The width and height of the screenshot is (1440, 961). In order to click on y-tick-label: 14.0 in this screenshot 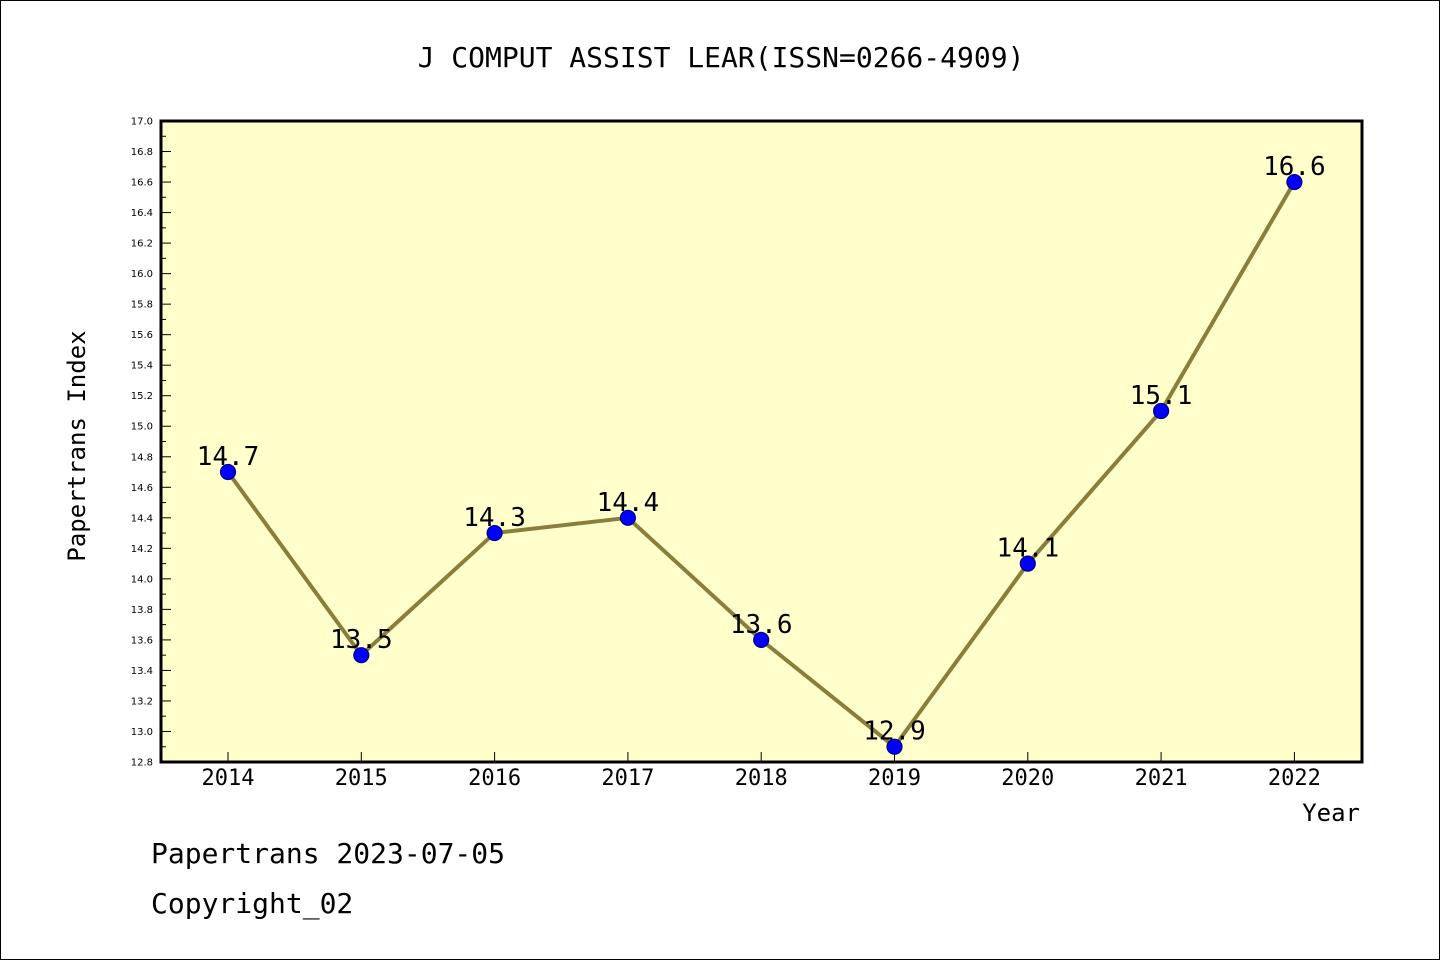, I will do `click(142, 579)`.